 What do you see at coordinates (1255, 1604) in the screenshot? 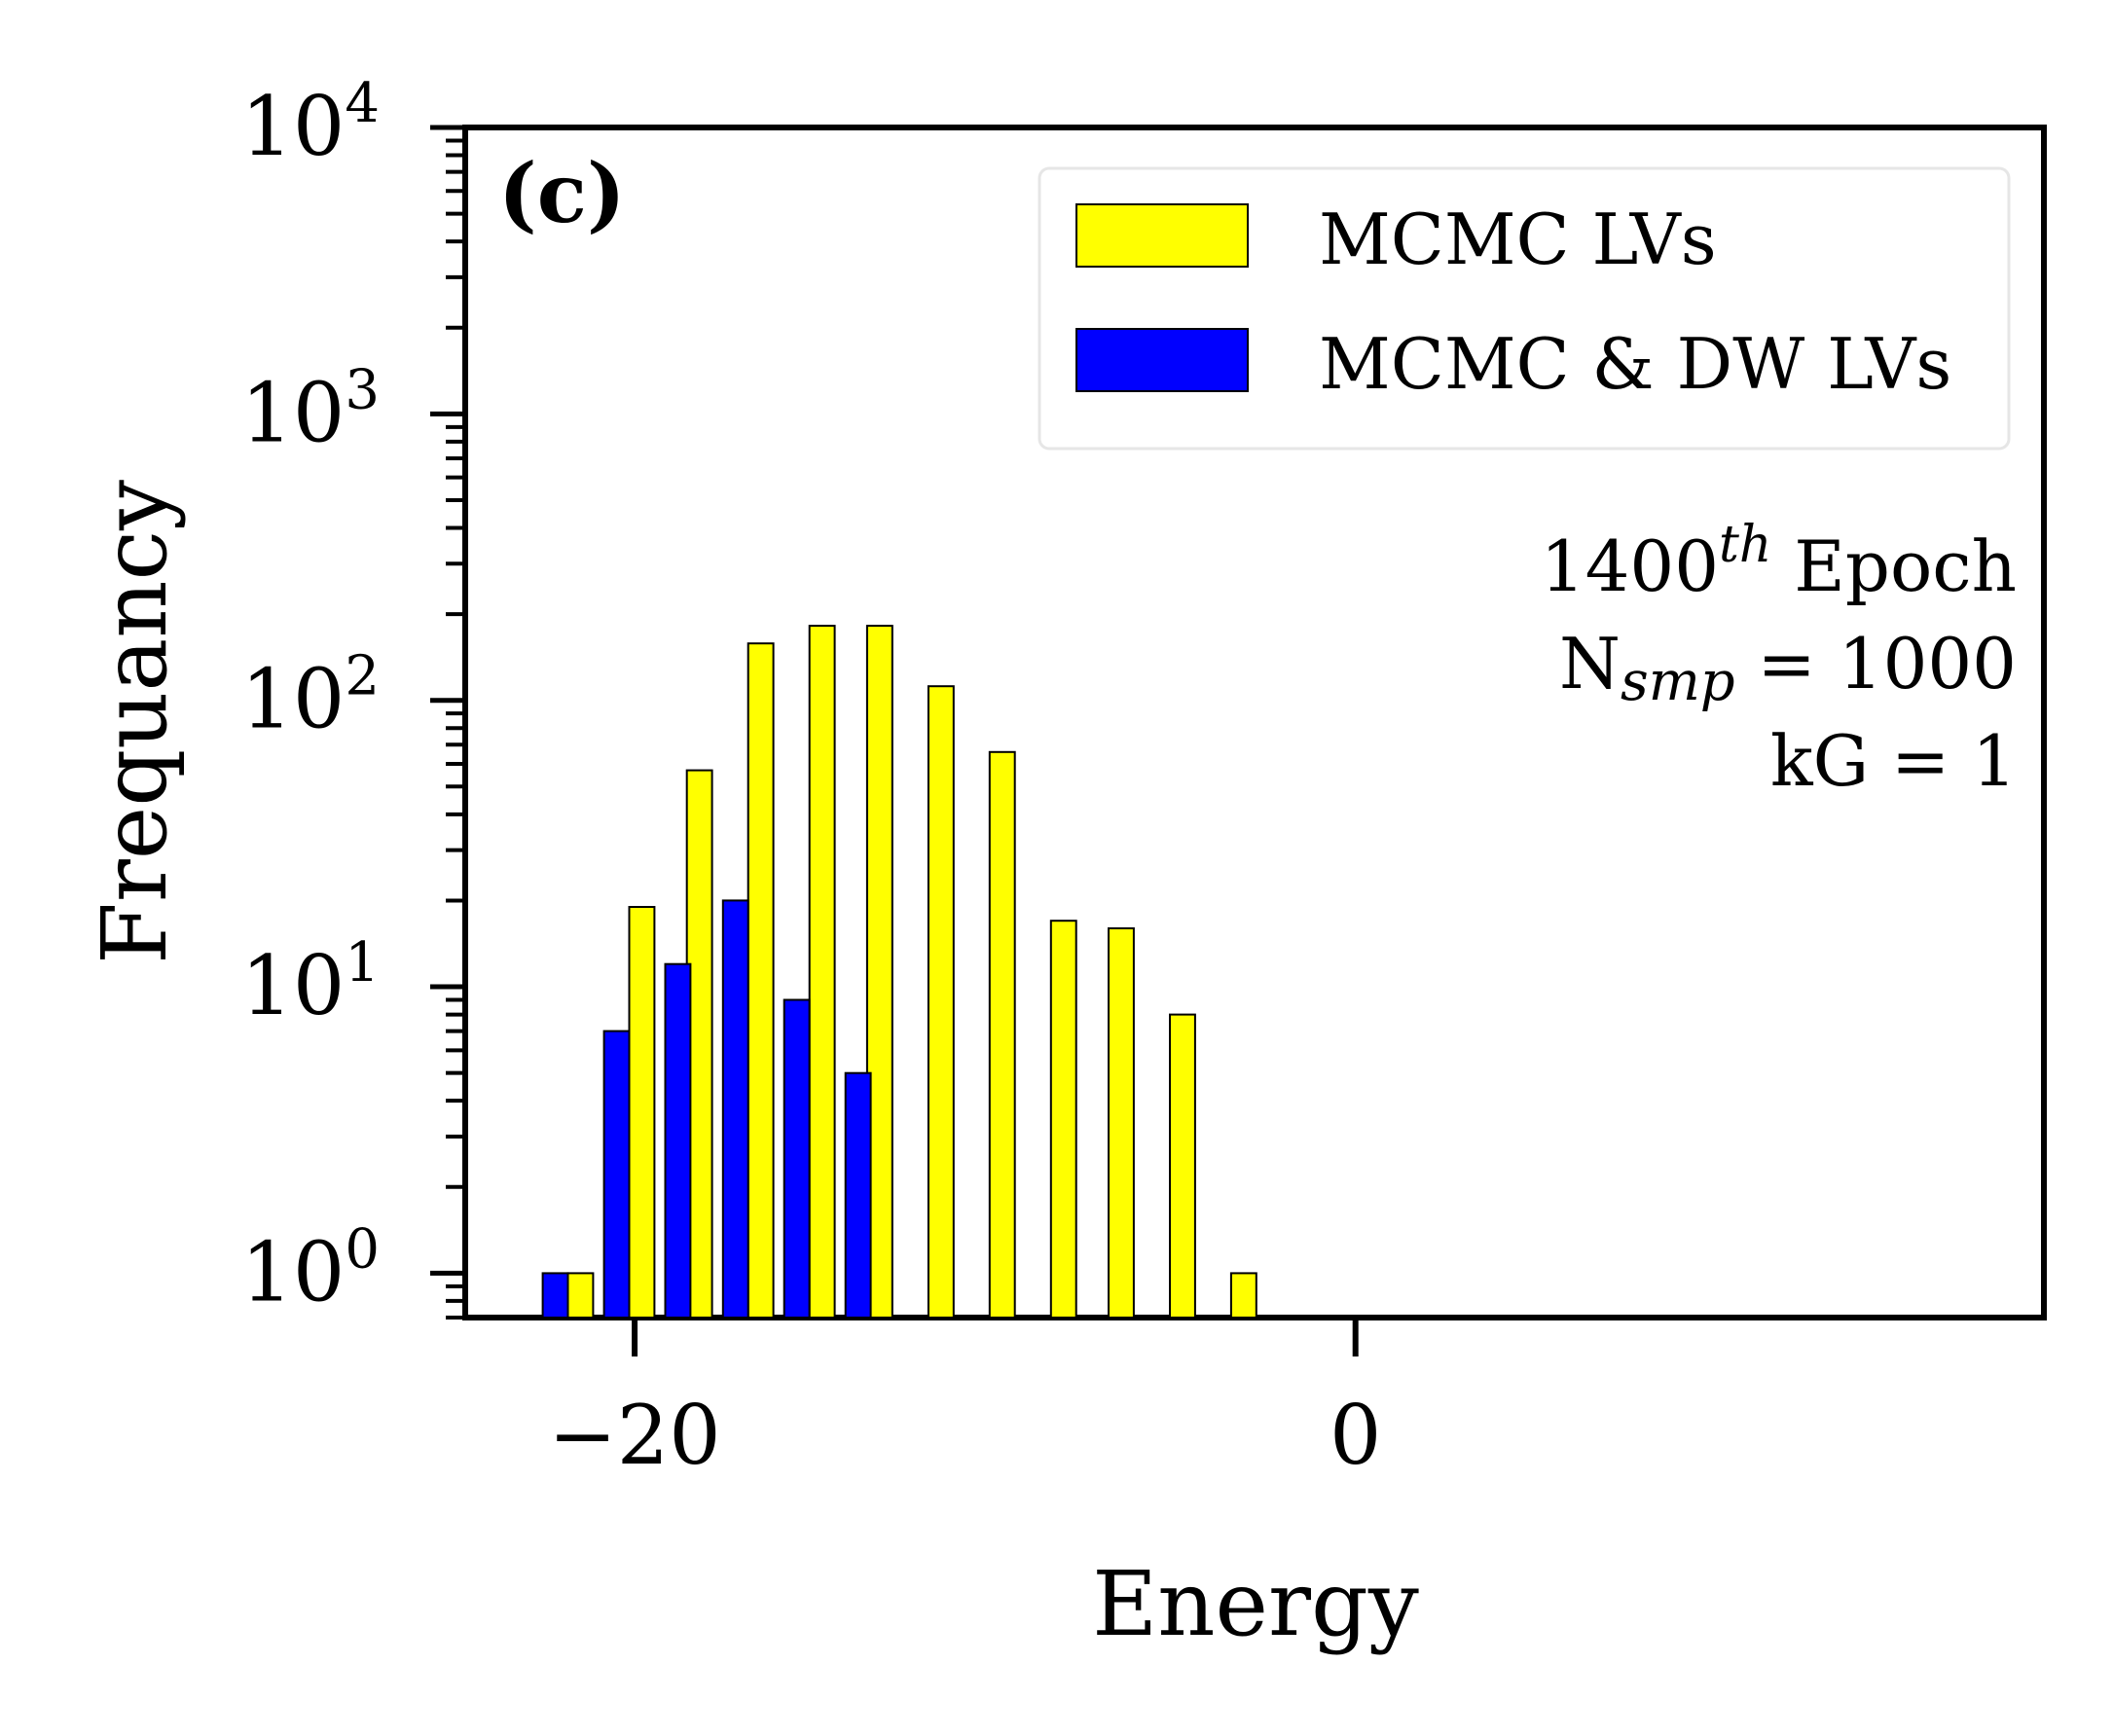
I see `x-axis-label: Energy` at bounding box center [1255, 1604].